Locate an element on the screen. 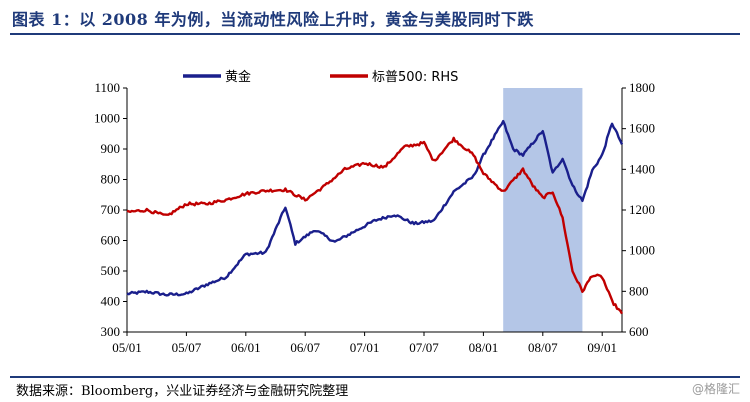 This screenshot has width=750, height=402. y-tick-label-left: 400 is located at coordinates (111, 301).